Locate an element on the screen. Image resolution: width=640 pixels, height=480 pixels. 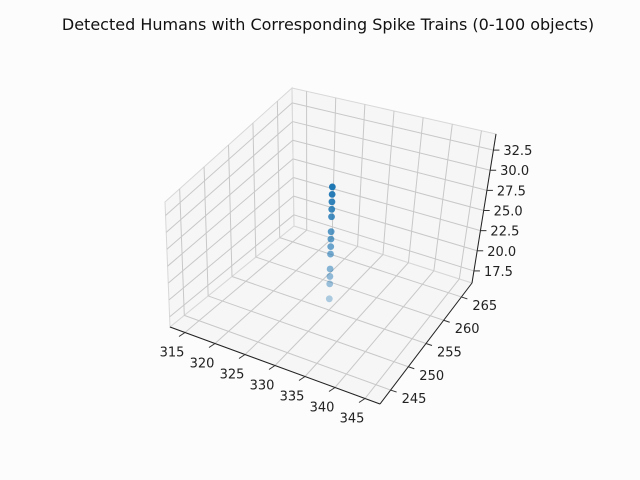
z-tick-label: 32.5 is located at coordinates (517, 151).